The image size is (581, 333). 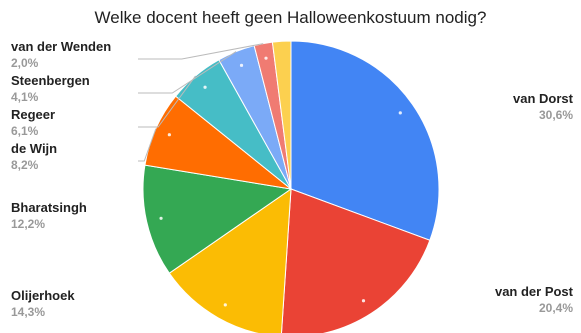 What do you see at coordinates (25, 131) in the screenshot?
I see `slice-percentage: 6,1%` at bounding box center [25, 131].